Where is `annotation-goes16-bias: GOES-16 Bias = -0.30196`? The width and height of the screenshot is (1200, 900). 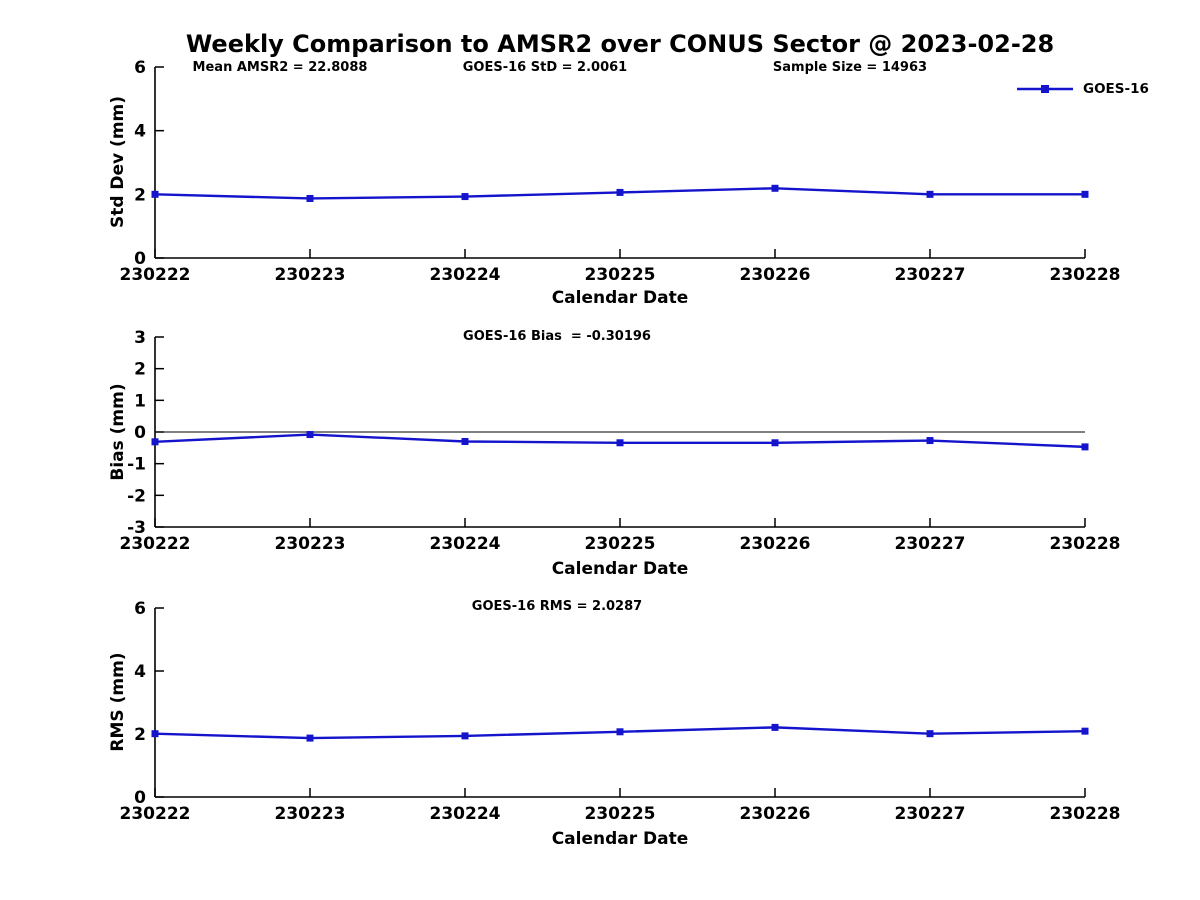
annotation-goes16-bias: GOES-16 Bias = -0.30196 is located at coordinates (557, 336).